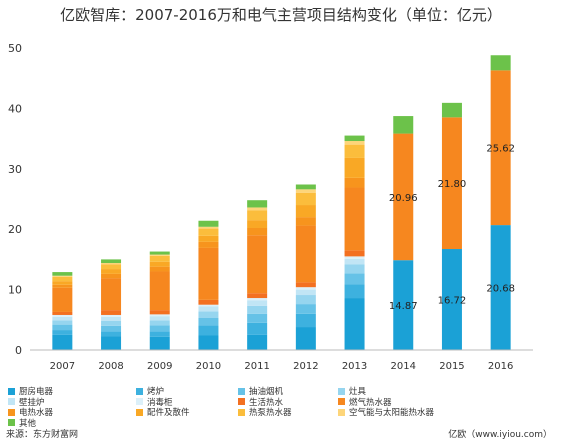 Image resolution: width=562 pixels, height=445 pixels. What do you see at coordinates (260, 391) in the screenshot?
I see `legend-item: 抽油烟机` at bounding box center [260, 391].